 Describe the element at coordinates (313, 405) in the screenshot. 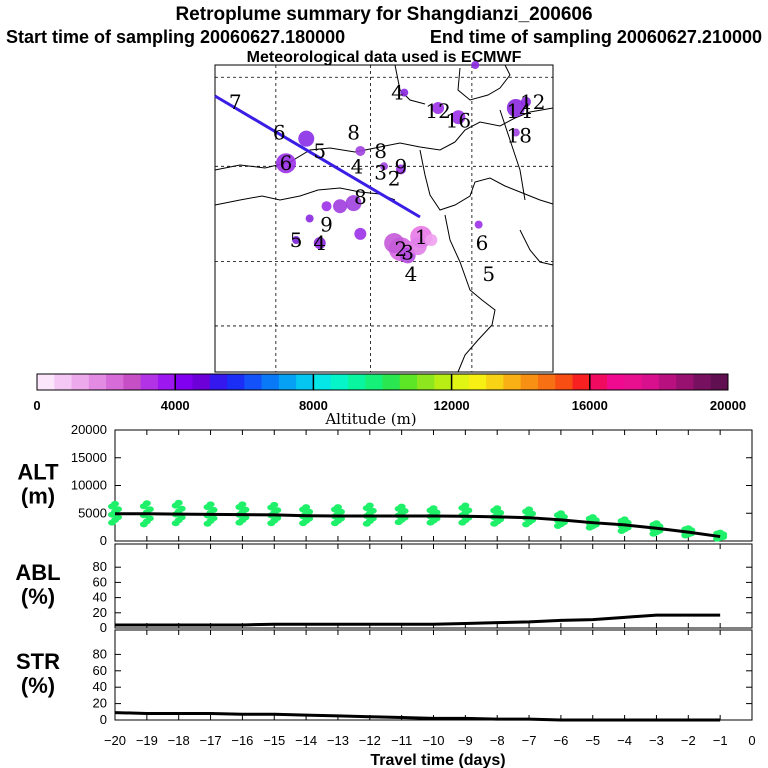

I see `colorbar-tick-label: 8000` at that location.